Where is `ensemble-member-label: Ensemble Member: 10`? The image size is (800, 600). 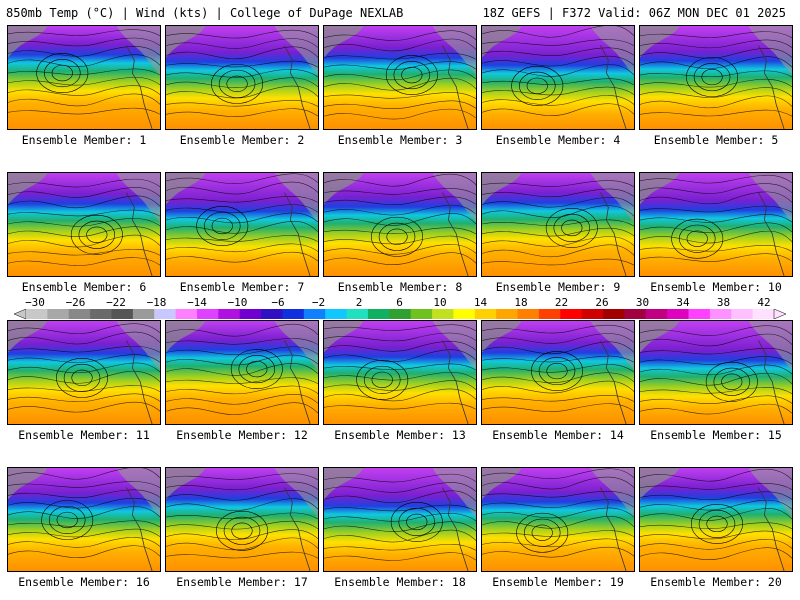
ensemble-member-label: Ensemble Member: 10 is located at coordinates (716, 287).